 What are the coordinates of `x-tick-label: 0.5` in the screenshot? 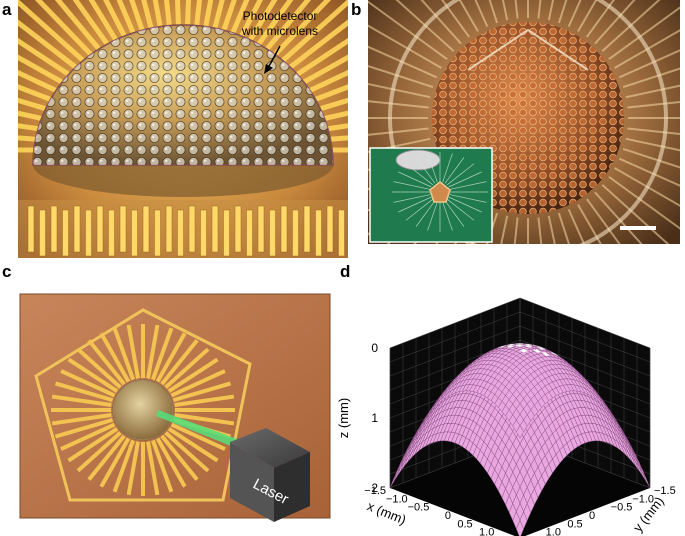 It's located at (464, 524).